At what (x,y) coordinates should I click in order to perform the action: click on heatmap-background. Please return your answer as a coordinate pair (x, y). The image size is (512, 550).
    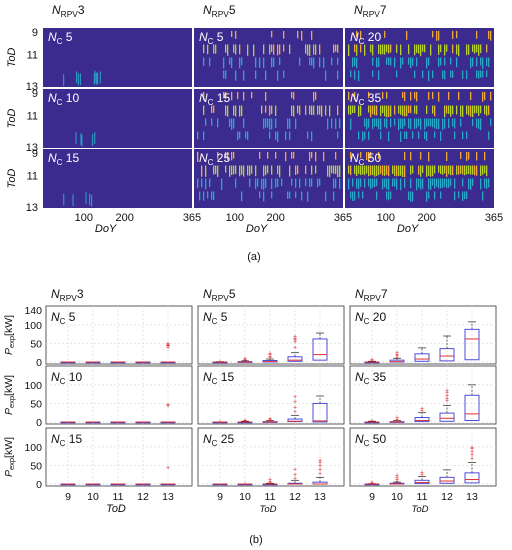
    Looking at the image, I should click on (117, 57).